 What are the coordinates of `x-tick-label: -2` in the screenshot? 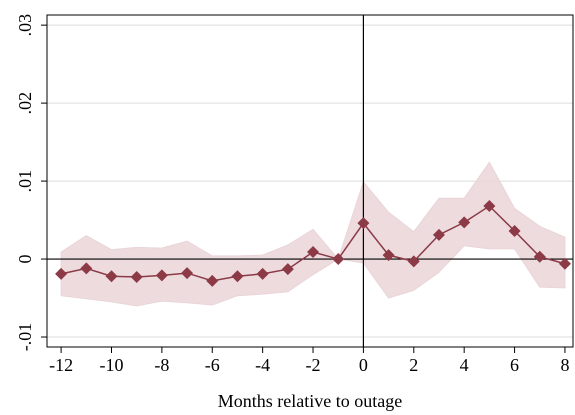 It's located at (313, 365).